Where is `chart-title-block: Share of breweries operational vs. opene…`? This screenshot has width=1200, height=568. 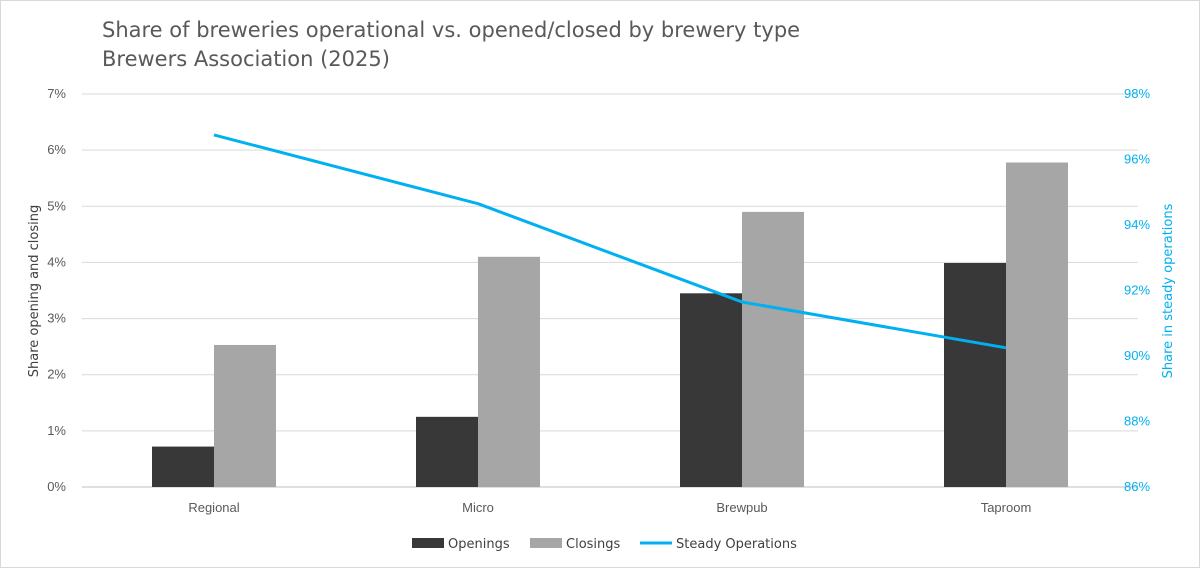
chart-title-block: Share of breweries operational vs. opene… is located at coordinates (451, 45).